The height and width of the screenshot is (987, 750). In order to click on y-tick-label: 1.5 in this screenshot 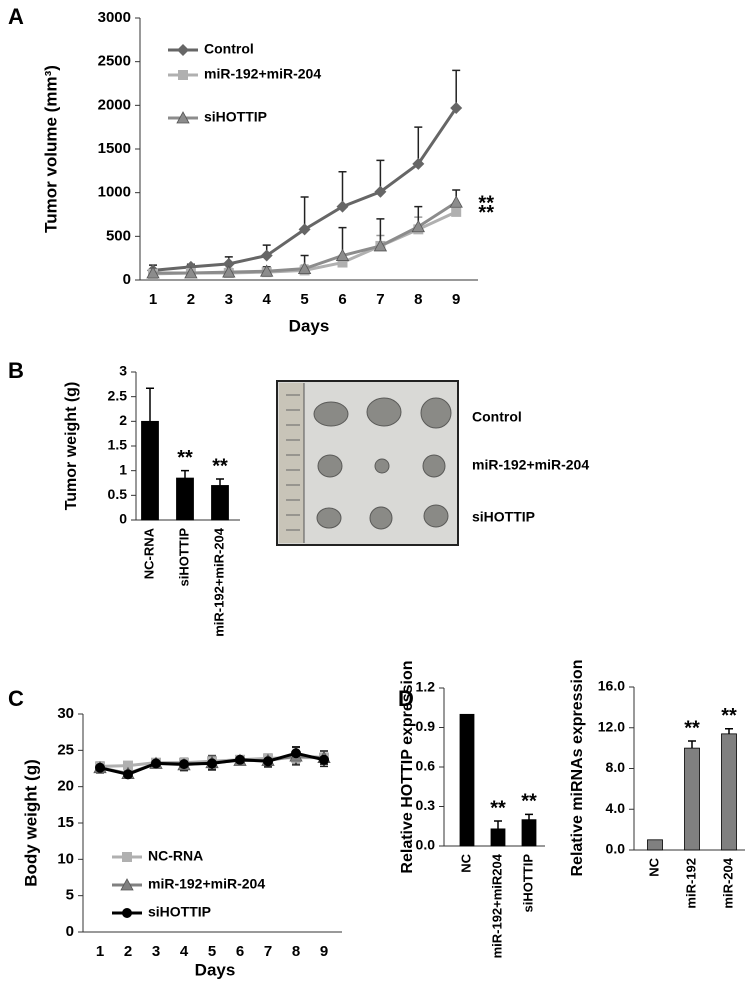, I will do `click(118, 445)`.